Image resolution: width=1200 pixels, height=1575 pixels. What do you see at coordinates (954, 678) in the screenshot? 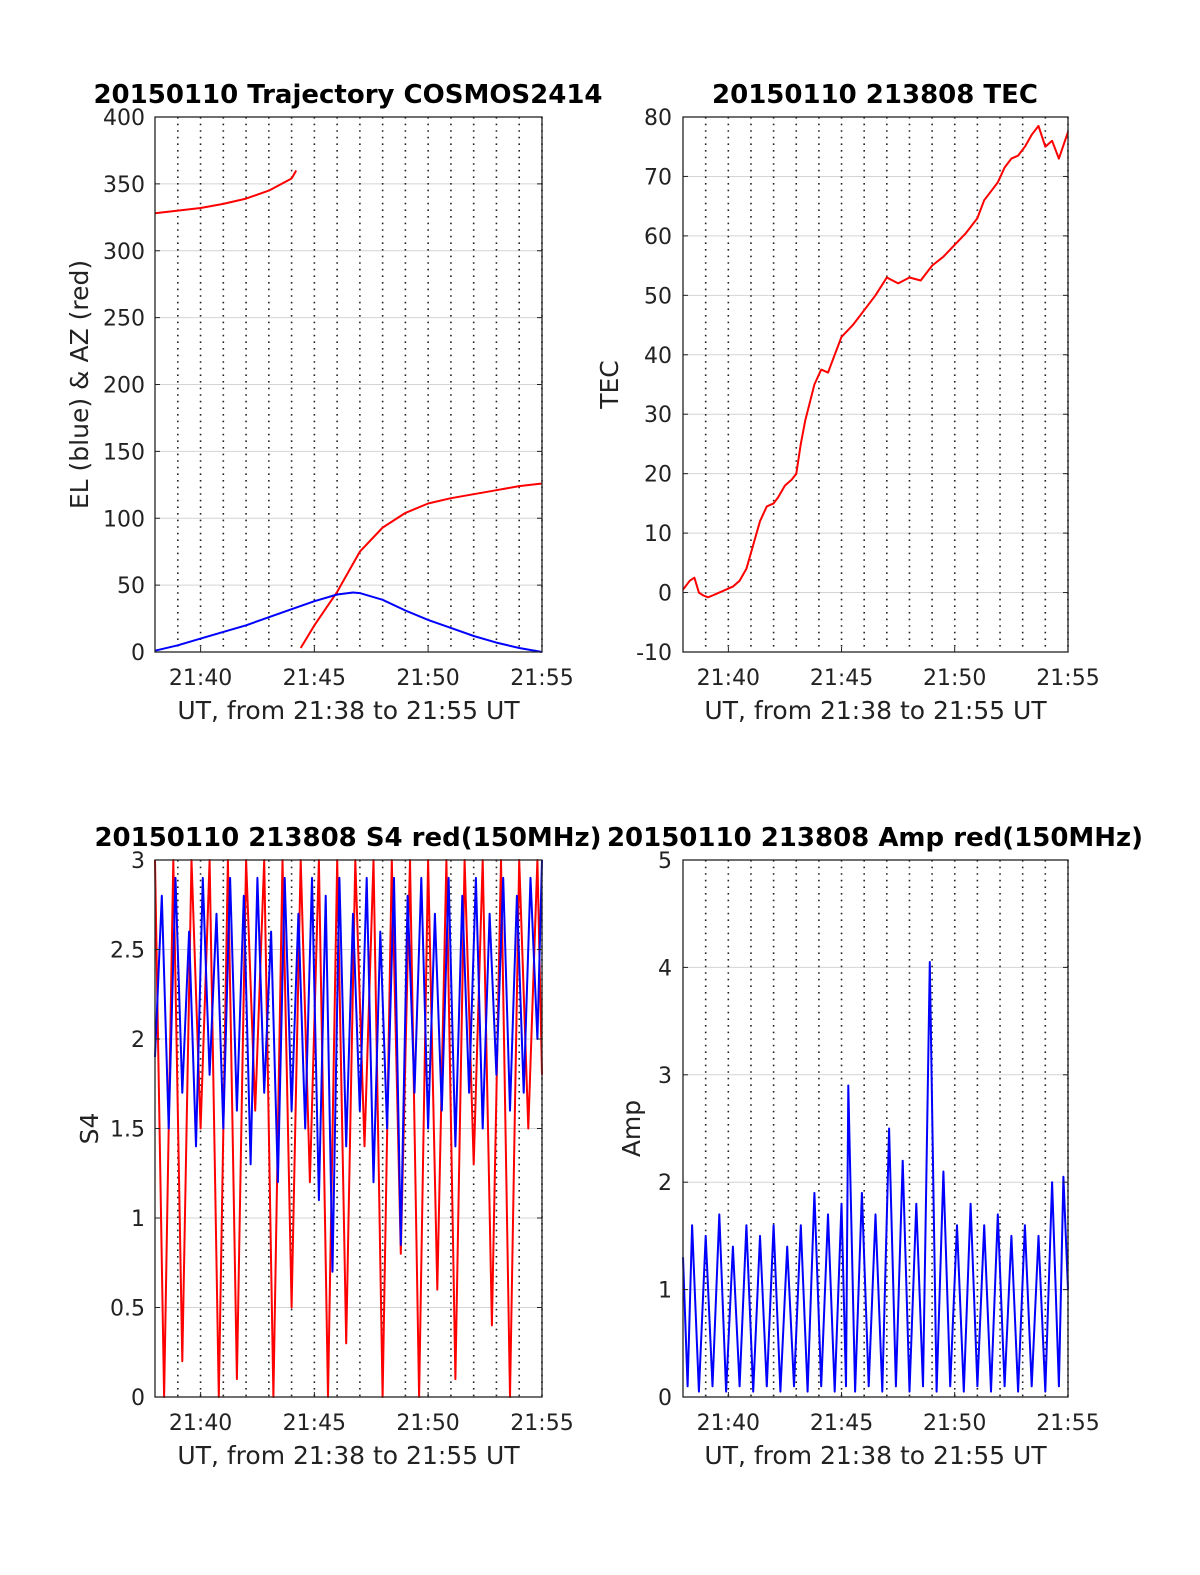
I see `tec-xtick-label: 21:50` at bounding box center [954, 678].